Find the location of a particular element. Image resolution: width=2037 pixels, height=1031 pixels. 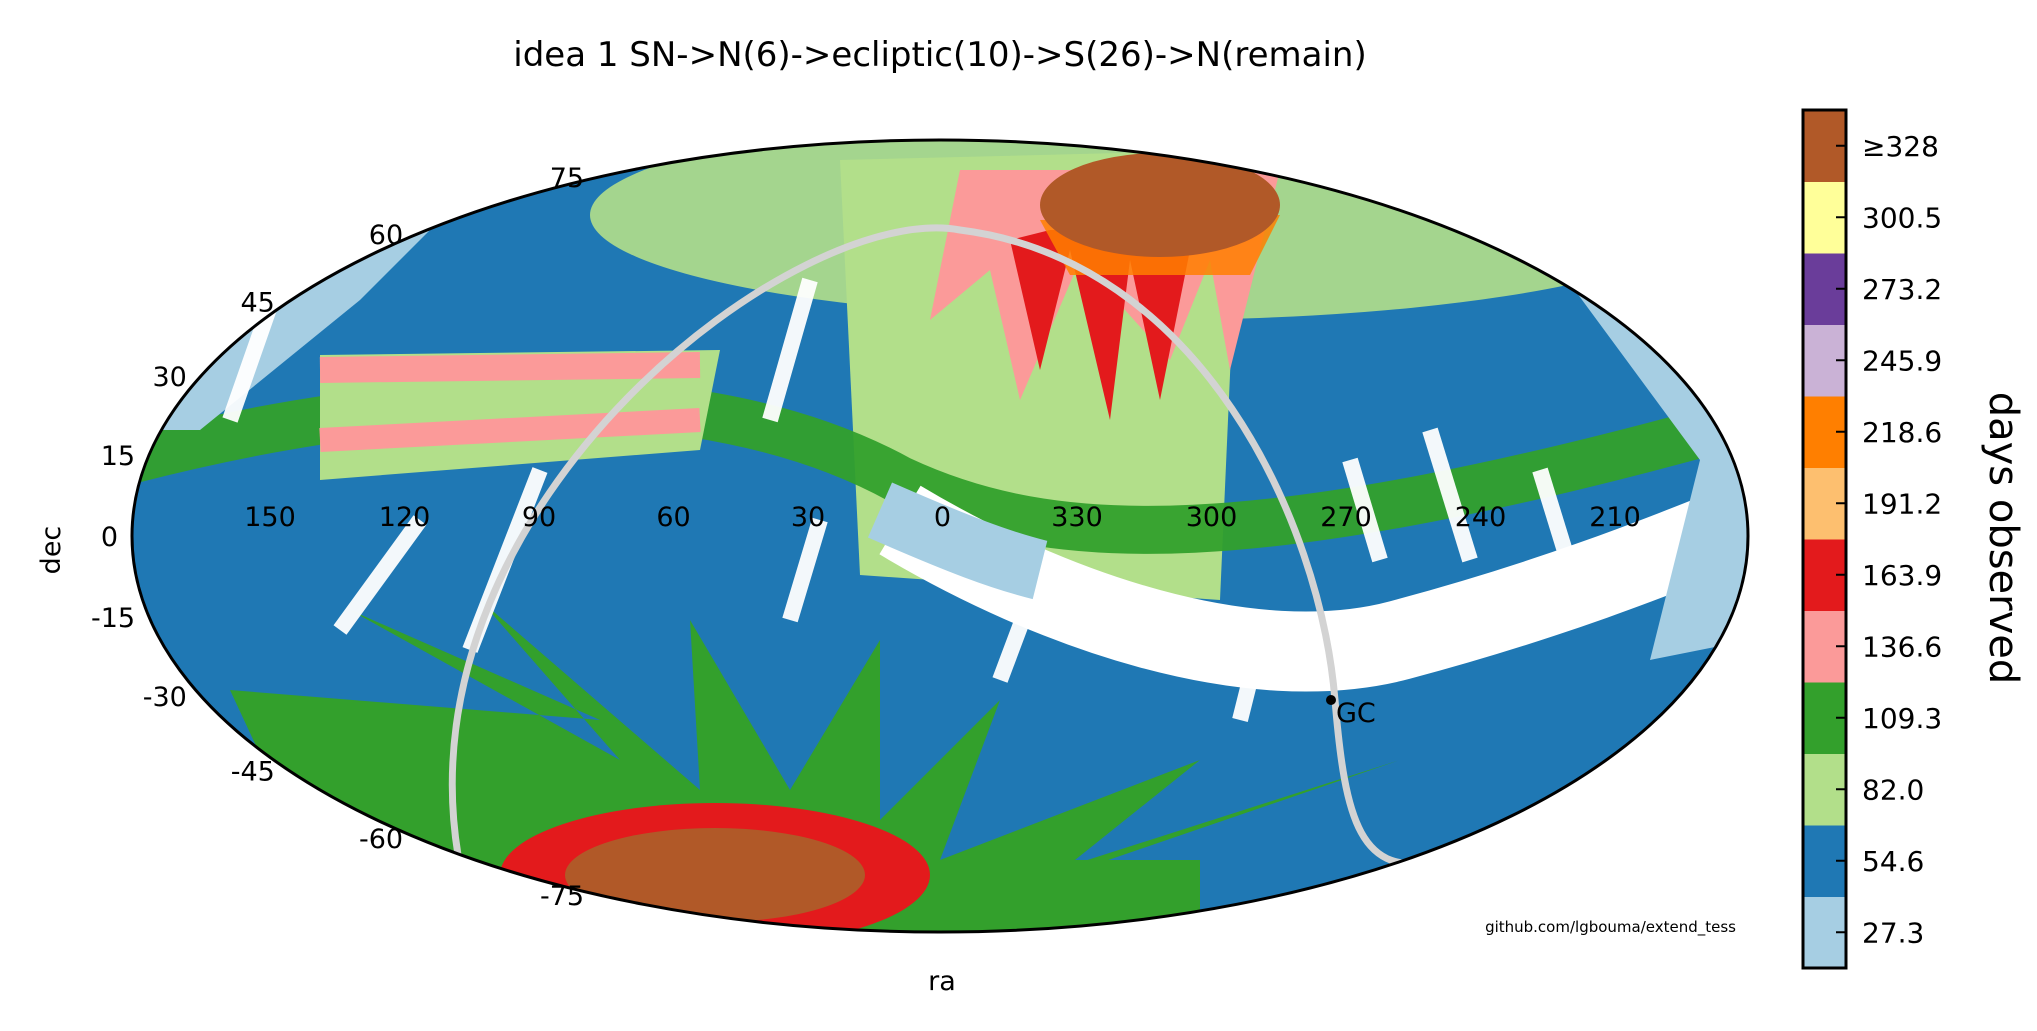

galactic-gap-light is located at coordinates (957, 541).